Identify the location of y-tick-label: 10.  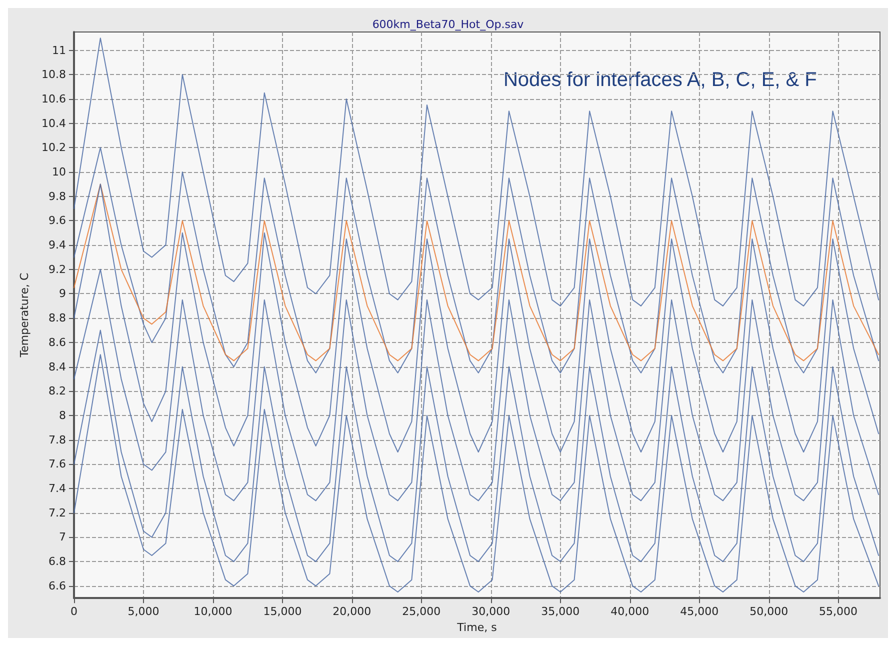
(59, 172).